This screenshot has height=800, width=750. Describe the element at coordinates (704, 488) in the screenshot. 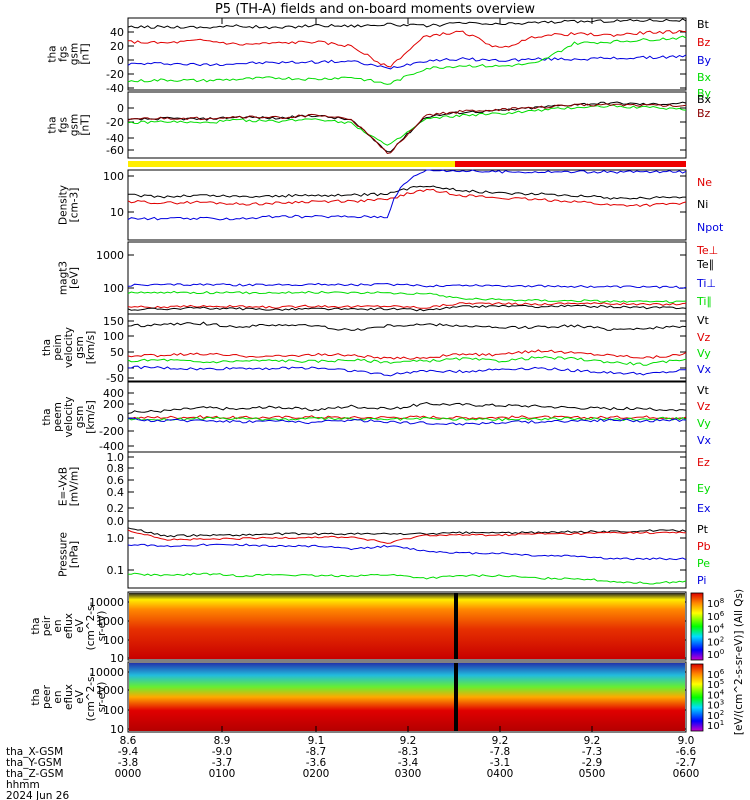

I see `legend-entry: Ey` at that location.